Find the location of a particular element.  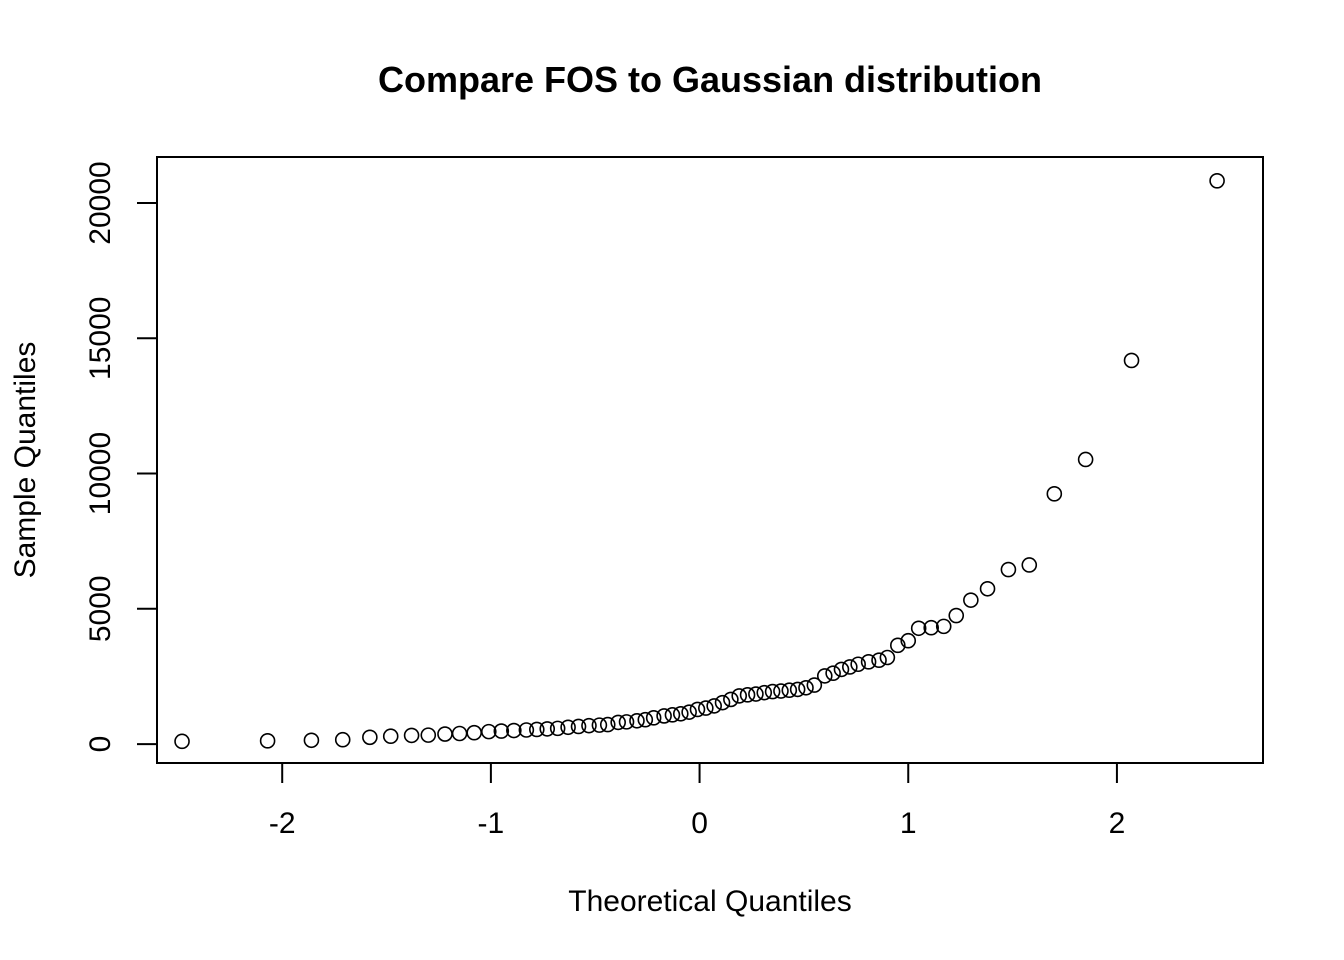

x-tick-label: -2 is located at coordinates (282, 823).